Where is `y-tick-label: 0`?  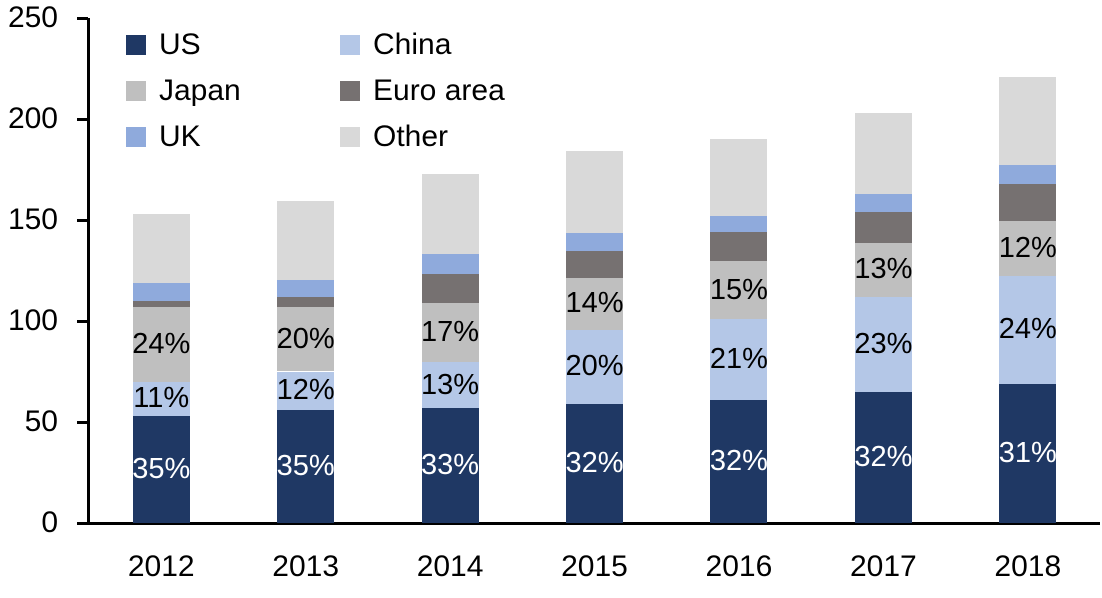 y-tick-label: 0 is located at coordinates (49, 522).